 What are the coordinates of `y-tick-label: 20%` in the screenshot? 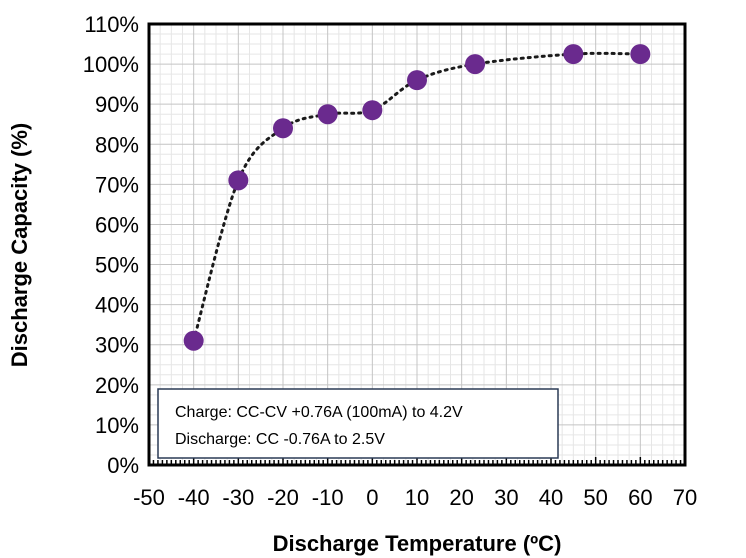 It's located at (117, 385).